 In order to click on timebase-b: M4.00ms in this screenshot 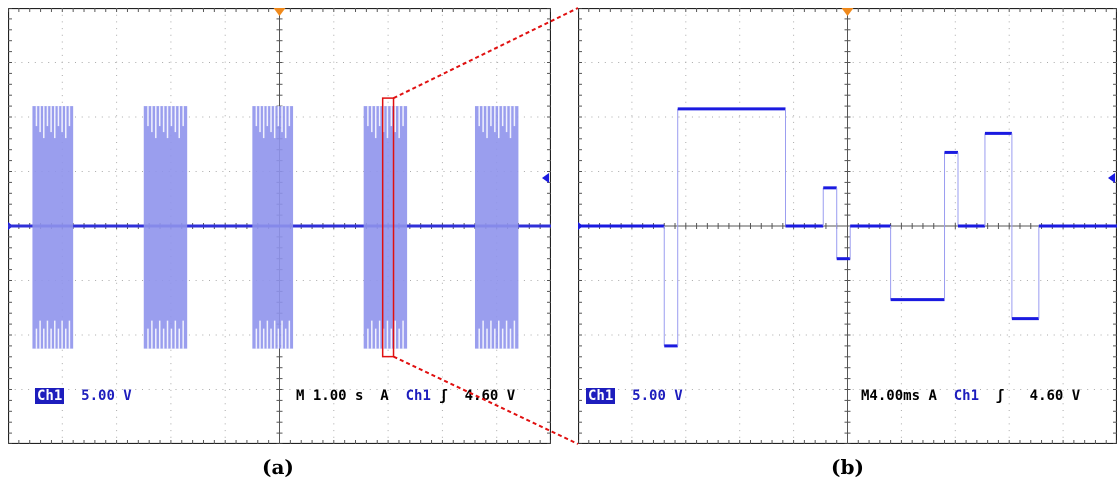, I will do `click(891, 396)`.